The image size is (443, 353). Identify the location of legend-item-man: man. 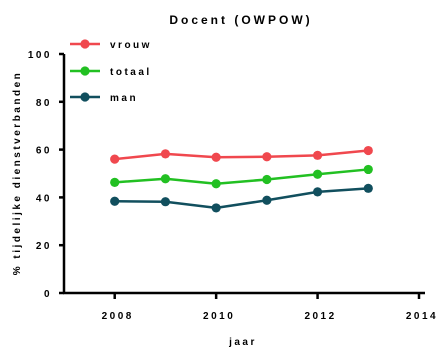
(104, 98).